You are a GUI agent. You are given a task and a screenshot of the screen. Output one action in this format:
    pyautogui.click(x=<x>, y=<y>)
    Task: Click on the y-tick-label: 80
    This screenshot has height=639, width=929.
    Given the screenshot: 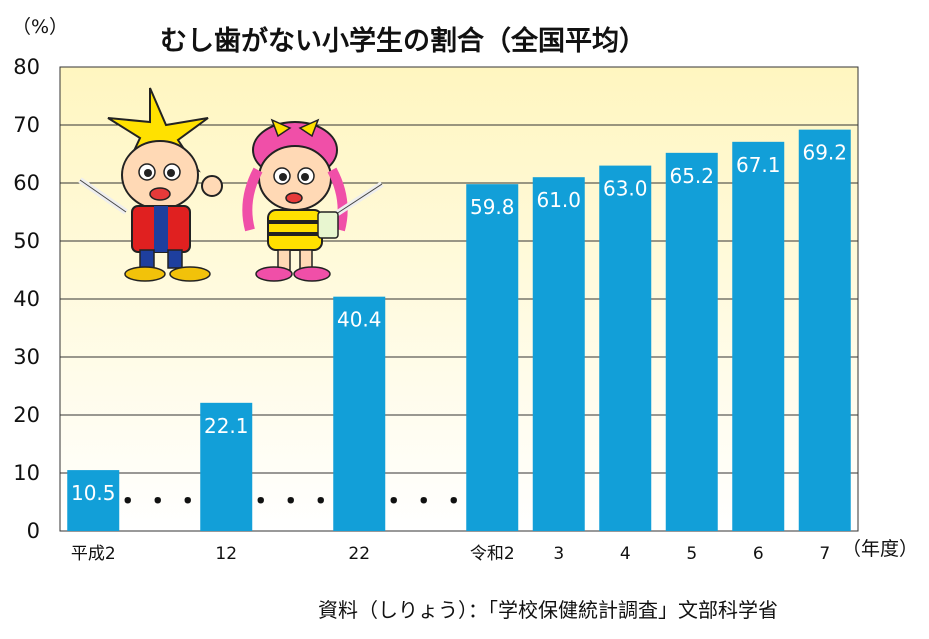 What is the action you would take?
    pyautogui.click(x=26, y=67)
    